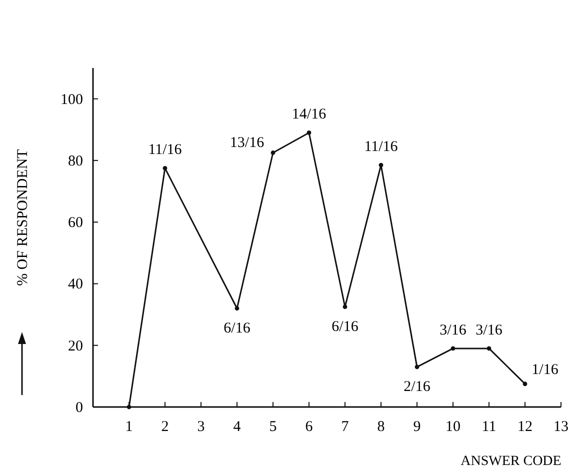 The image size is (577, 475). What do you see at coordinates (79, 408) in the screenshot?
I see `y-tick-label: 0` at bounding box center [79, 408].